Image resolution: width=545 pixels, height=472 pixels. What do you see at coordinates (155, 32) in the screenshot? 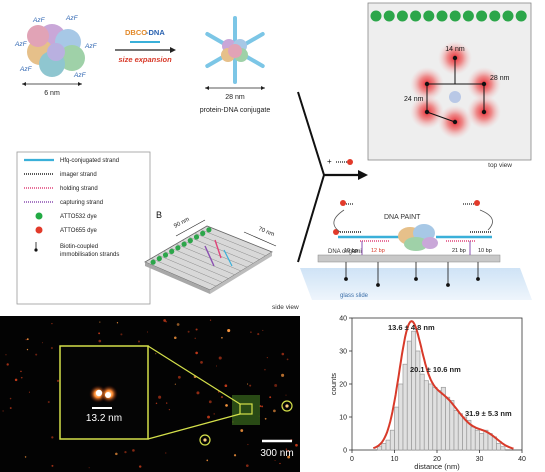
I see `dna-label: -DNA` at bounding box center [155, 32].